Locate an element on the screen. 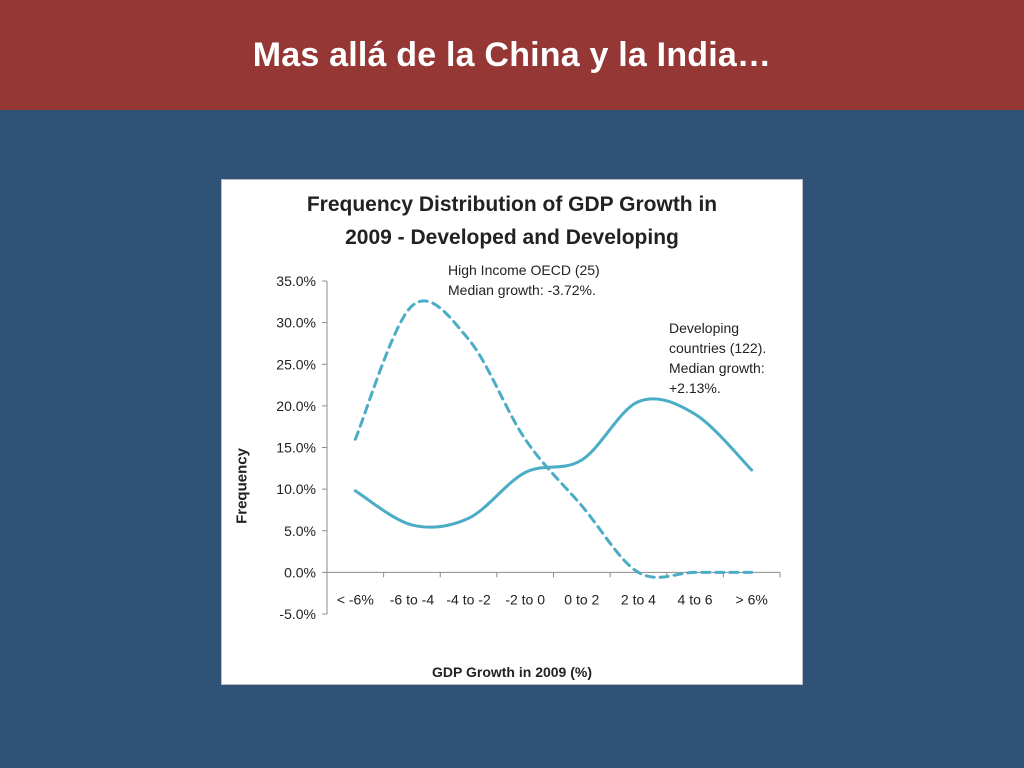 Image resolution: width=1024 pixels, height=768 pixels. x-tick-label: < -6% is located at coordinates (355, 599).